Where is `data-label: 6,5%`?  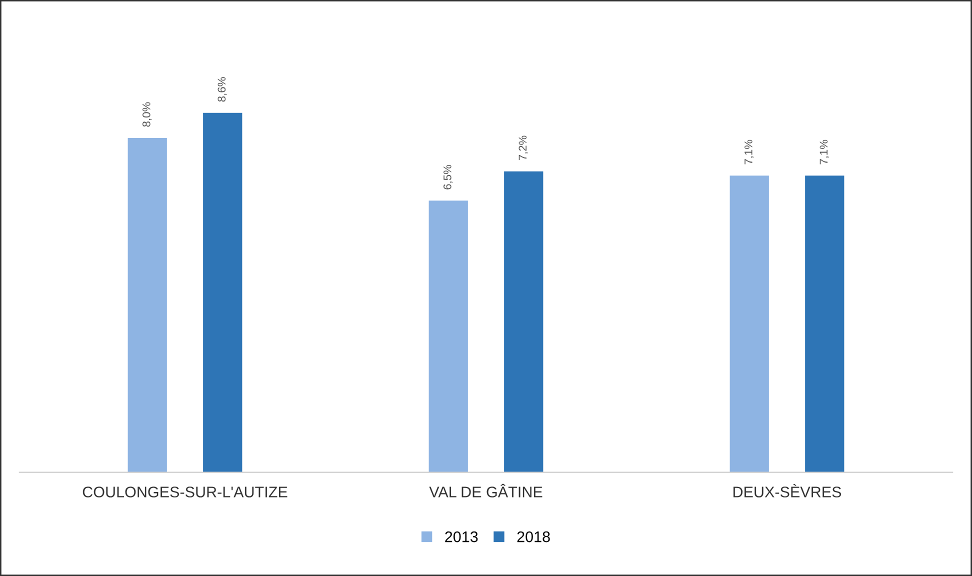
data-label: 6,5% is located at coordinates (448, 177).